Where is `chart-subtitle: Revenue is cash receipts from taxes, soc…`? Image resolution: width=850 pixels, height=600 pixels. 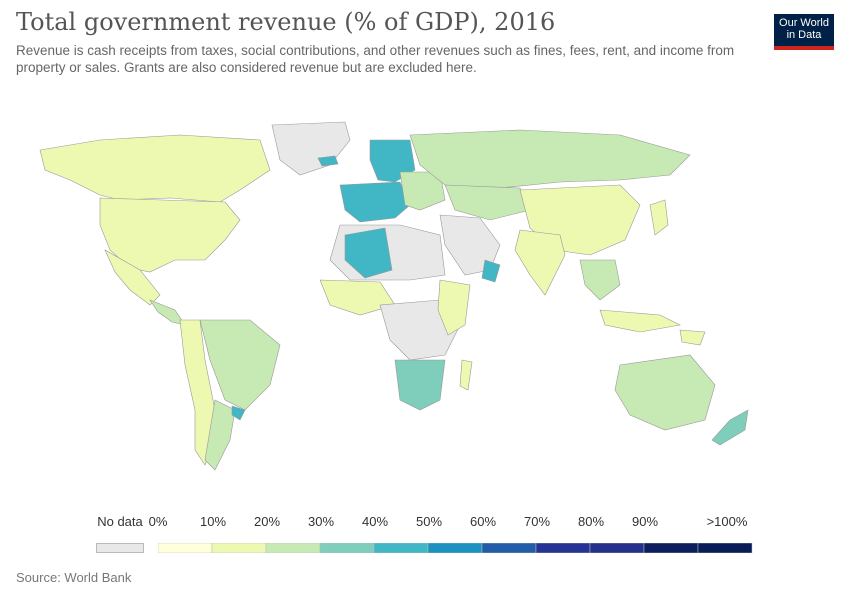 chart-subtitle: Revenue is cash receipts from taxes, soc… is located at coordinates (375, 59).